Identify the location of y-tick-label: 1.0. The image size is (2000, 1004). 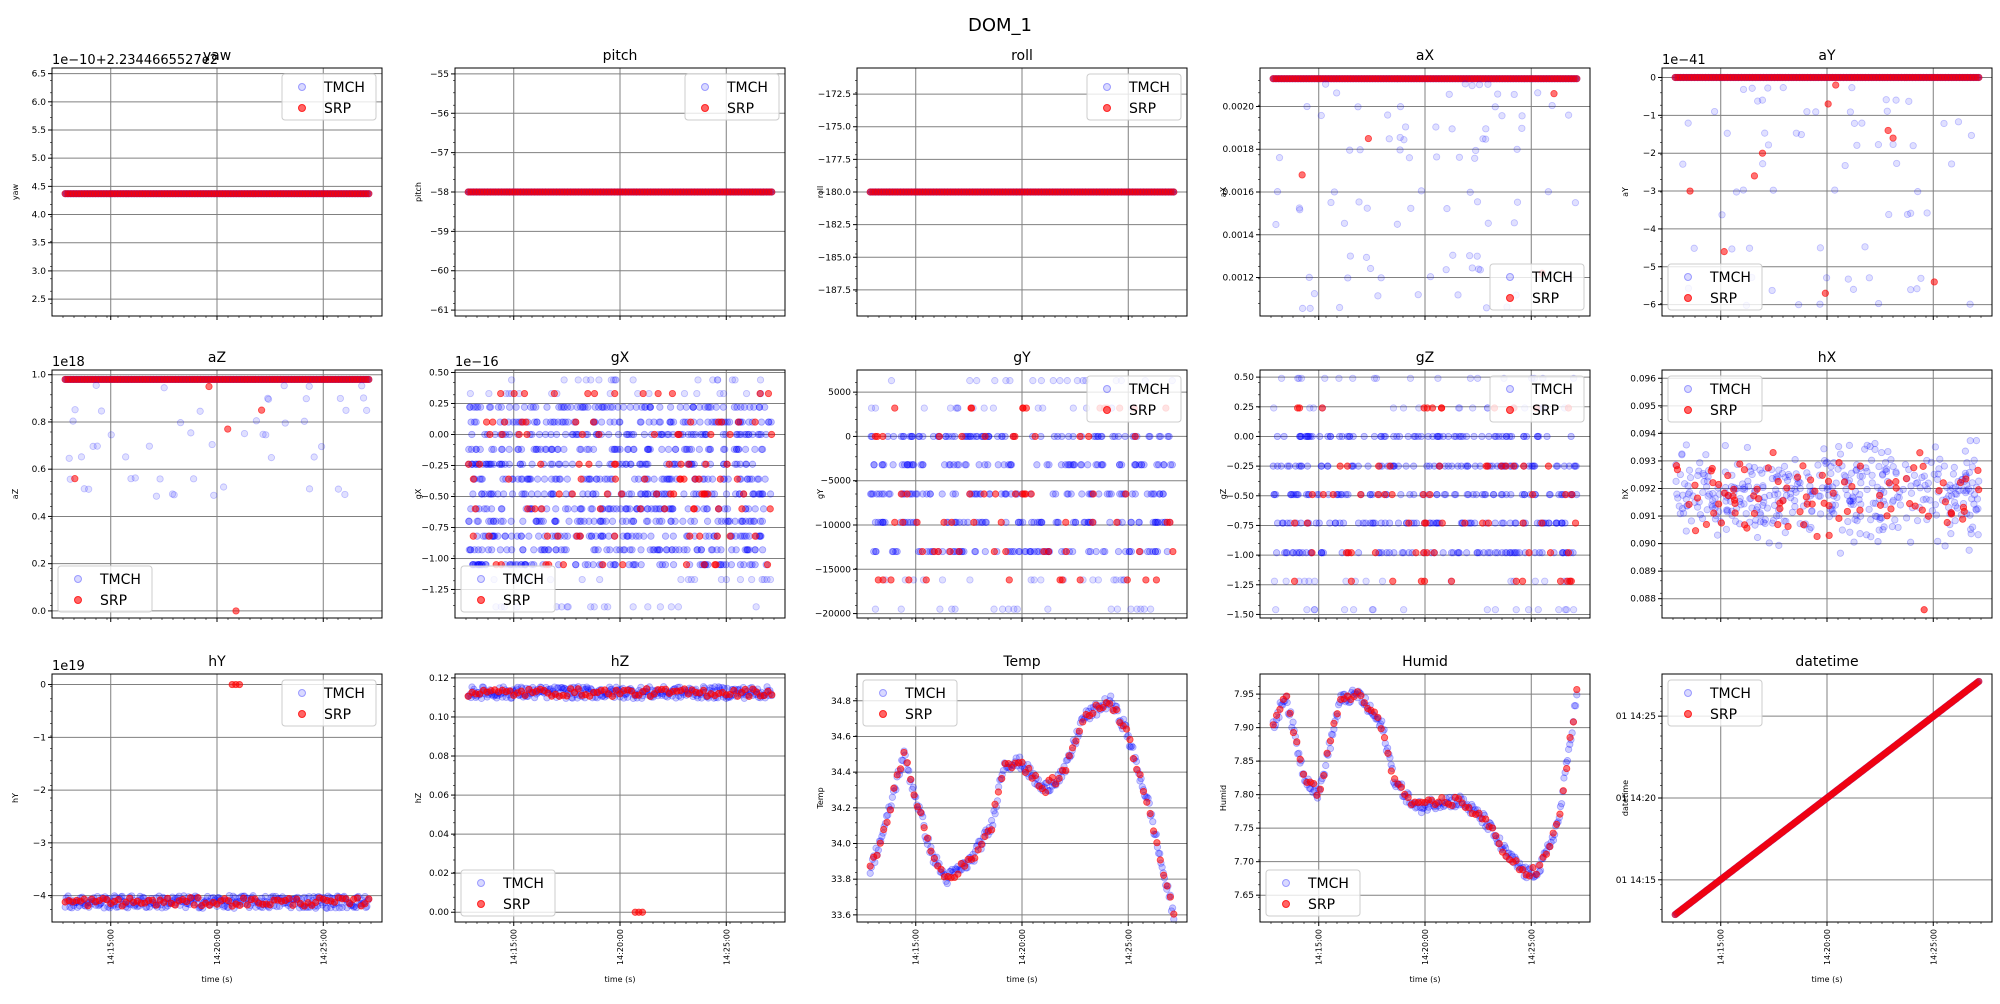
(39, 376).